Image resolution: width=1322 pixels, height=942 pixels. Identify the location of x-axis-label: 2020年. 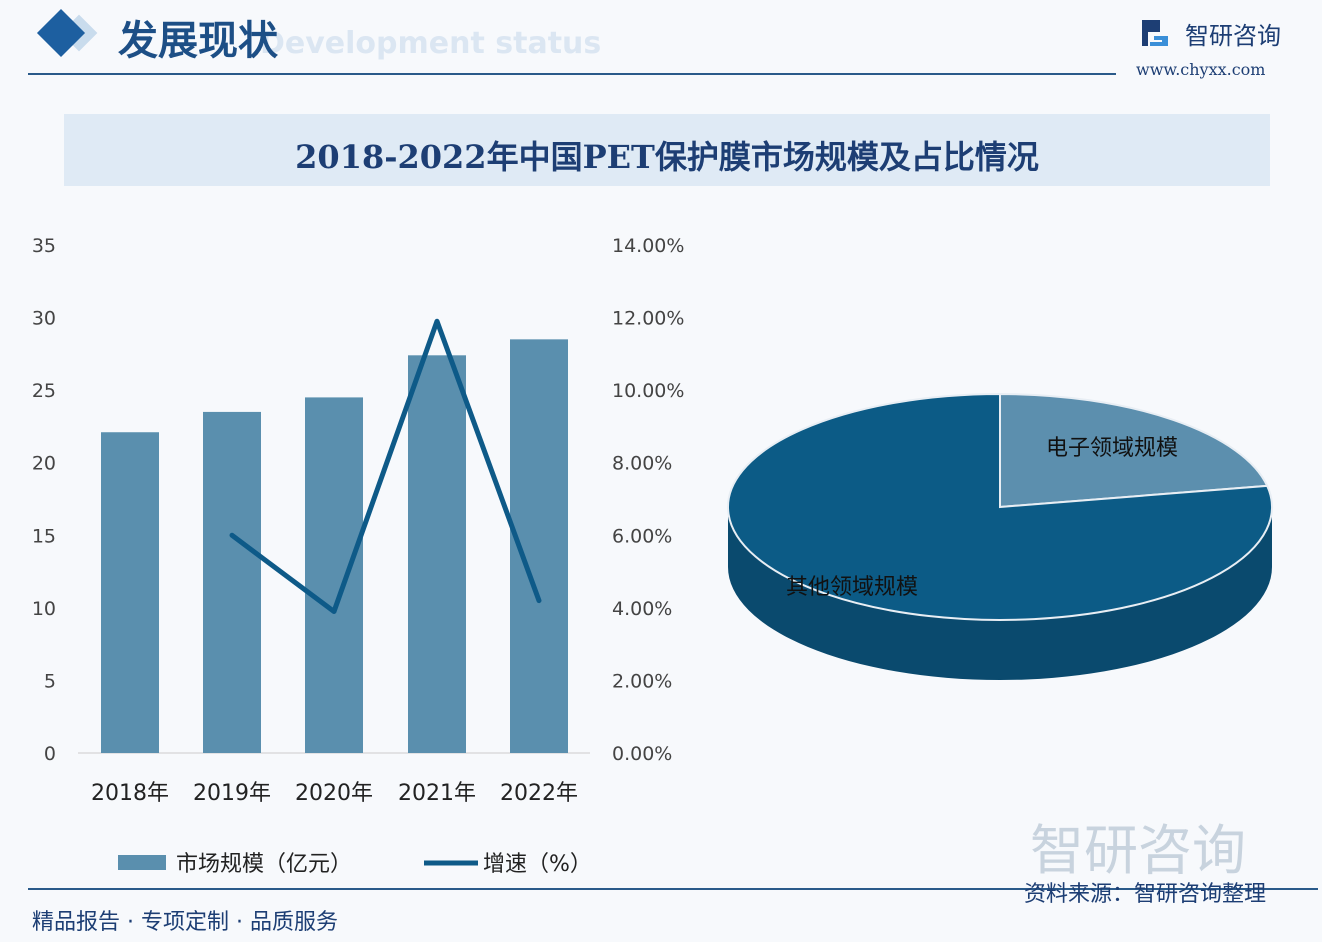
(334, 793).